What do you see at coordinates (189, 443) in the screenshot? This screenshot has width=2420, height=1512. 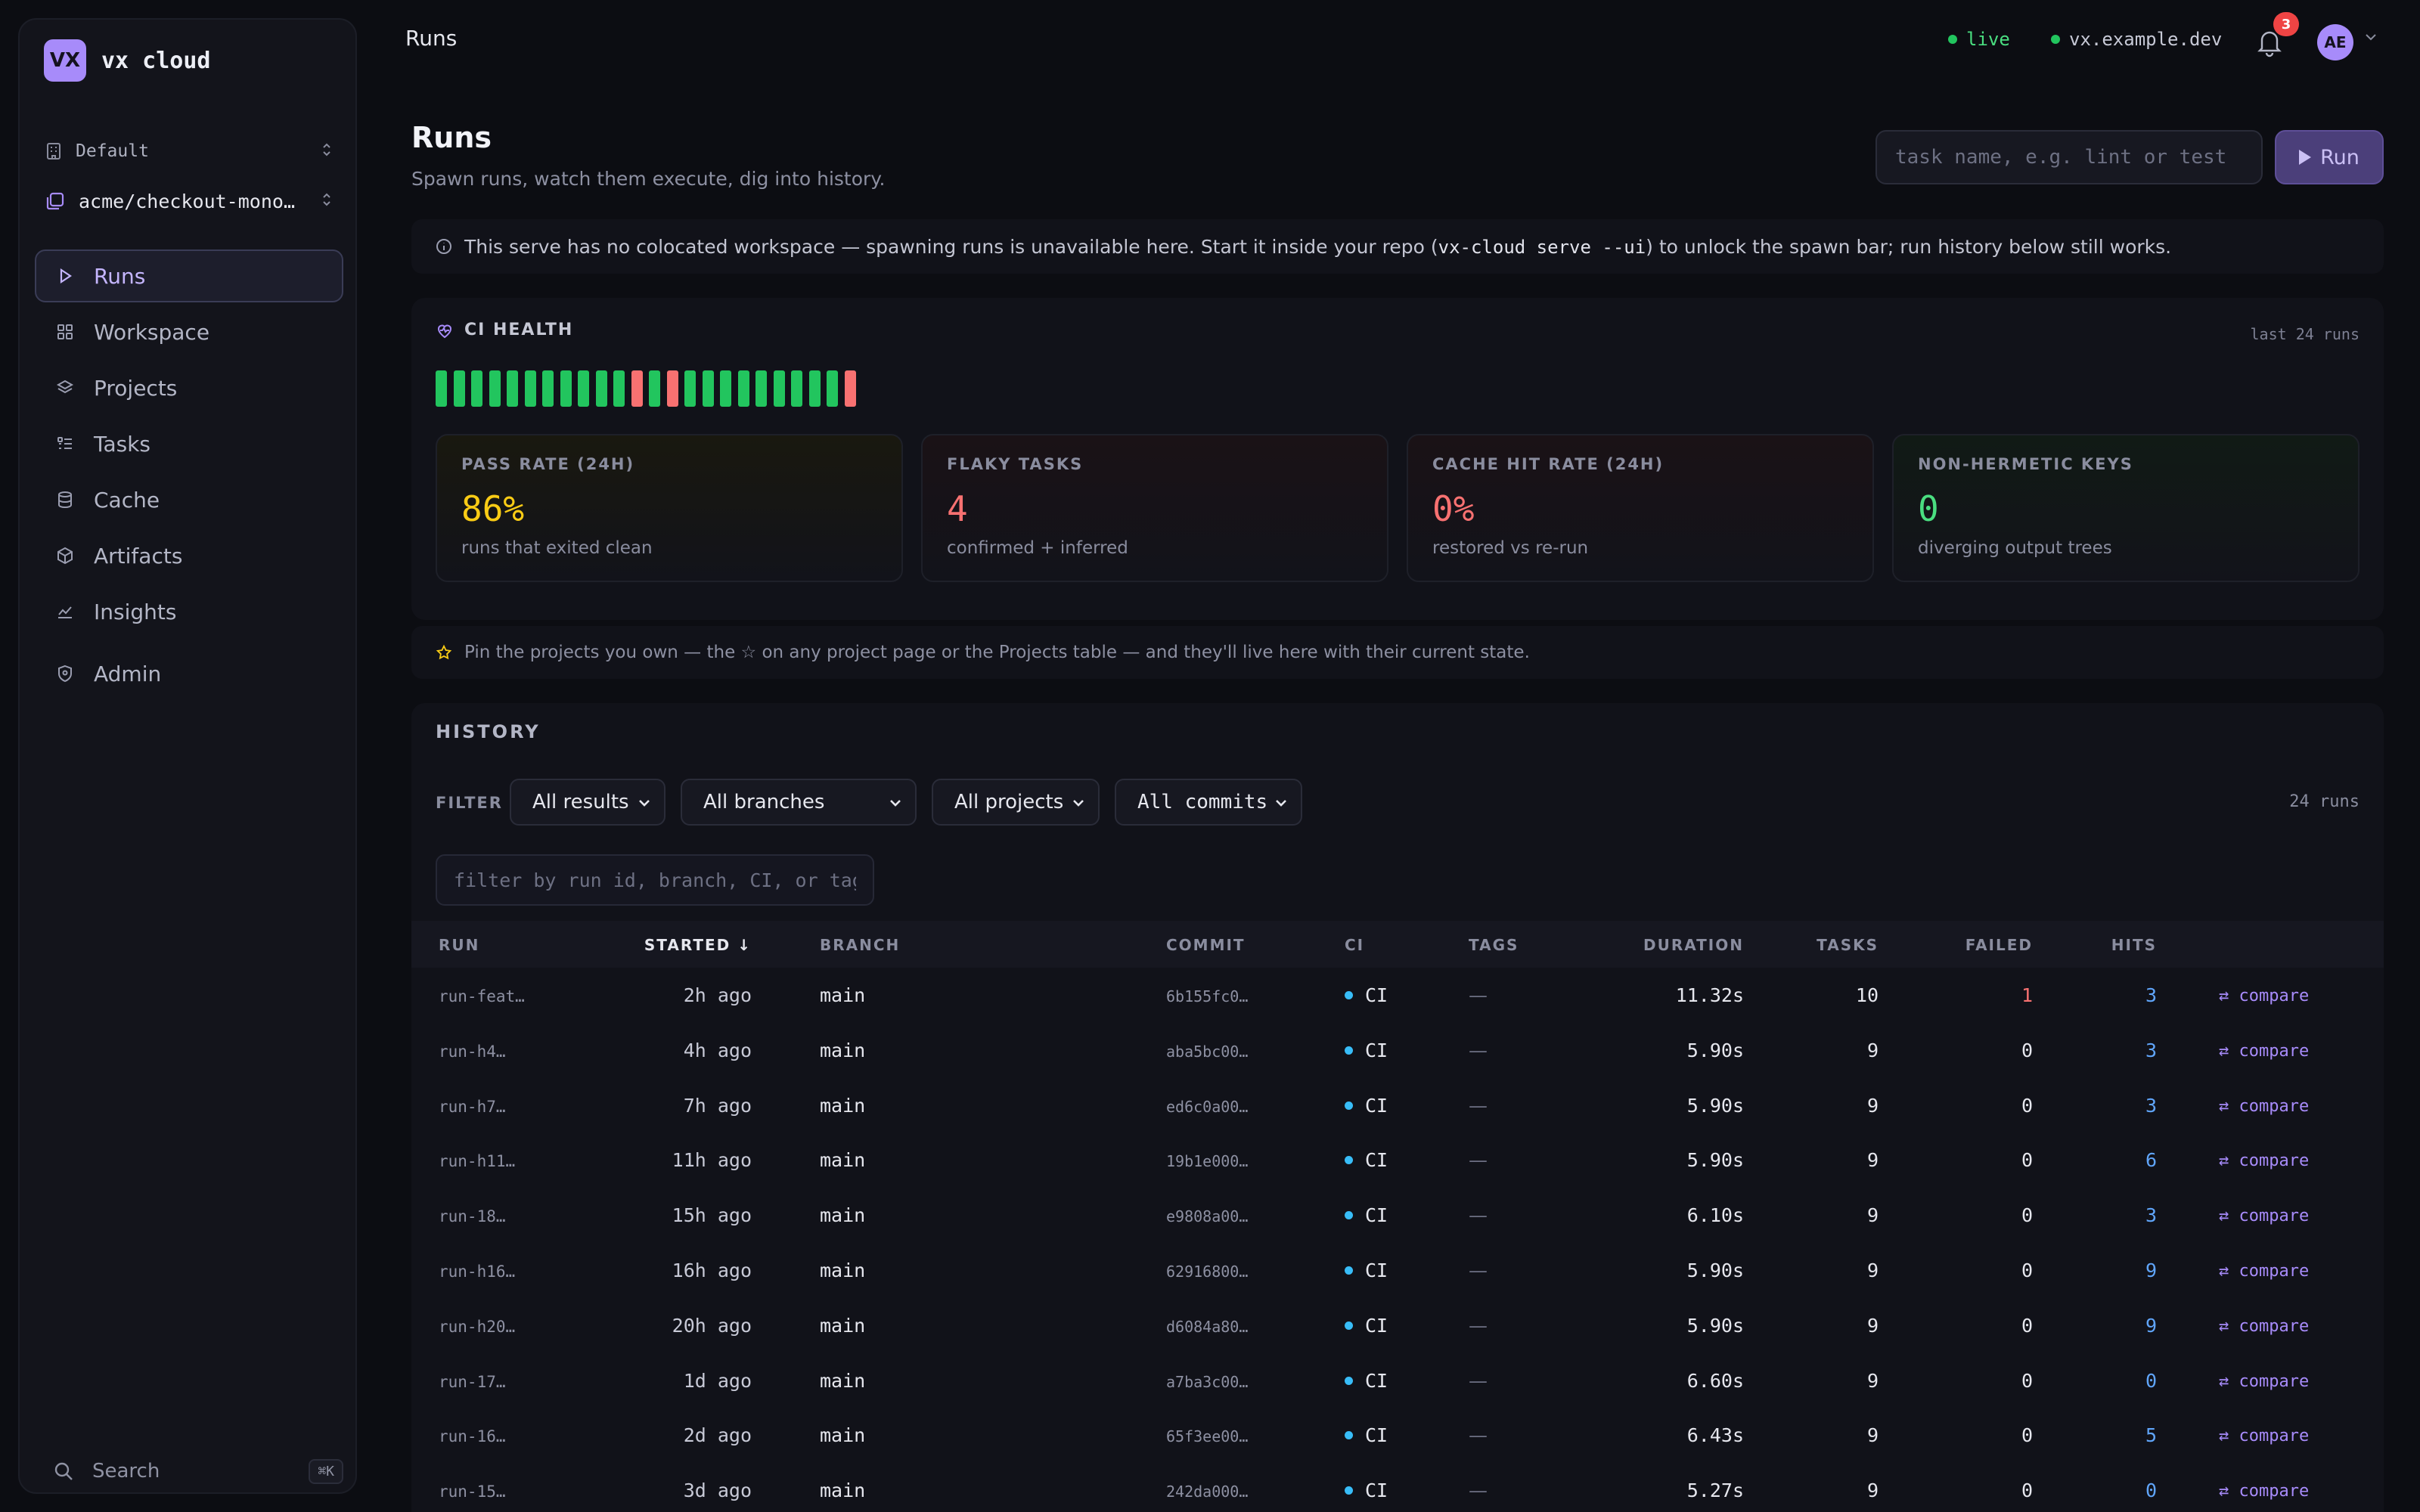 I see `sidebar-item-tasks: Tasks` at bounding box center [189, 443].